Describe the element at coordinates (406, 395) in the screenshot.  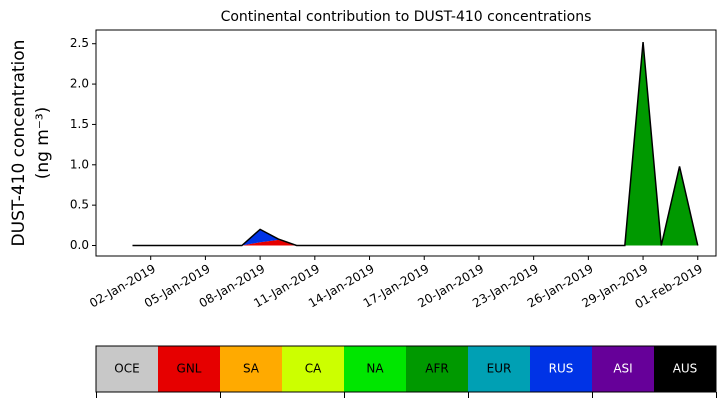
I see `legend-axis` at that location.